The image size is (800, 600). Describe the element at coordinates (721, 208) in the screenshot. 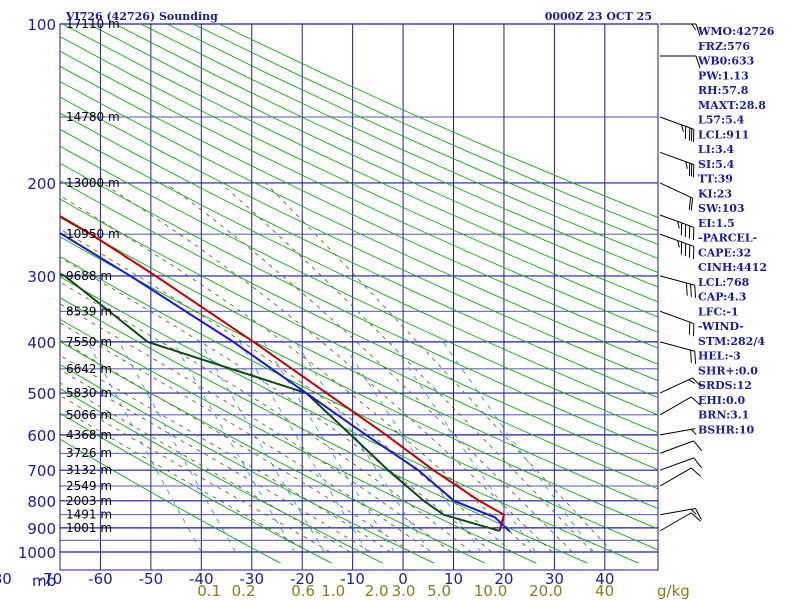

I see `index-line: SW:103` at that location.